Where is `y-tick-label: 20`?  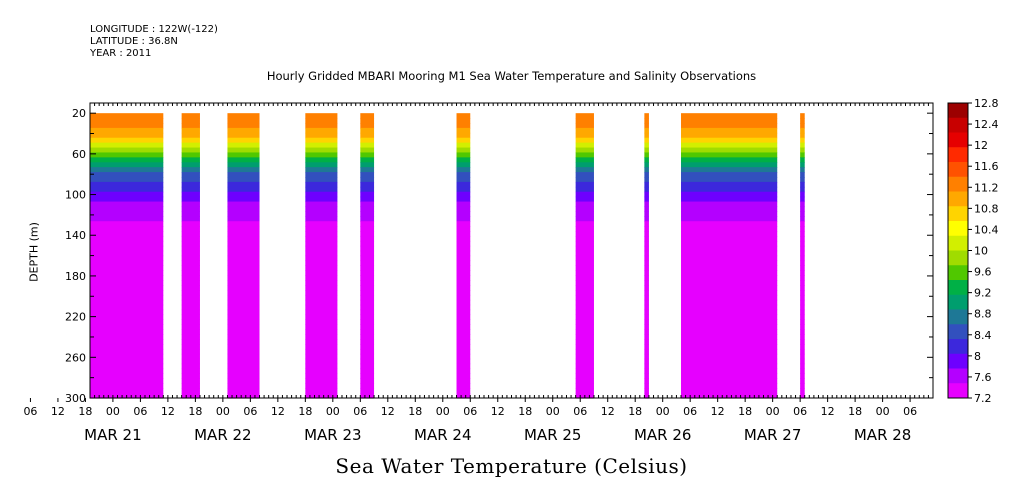
y-tick-label: 20 is located at coordinates (79, 113).